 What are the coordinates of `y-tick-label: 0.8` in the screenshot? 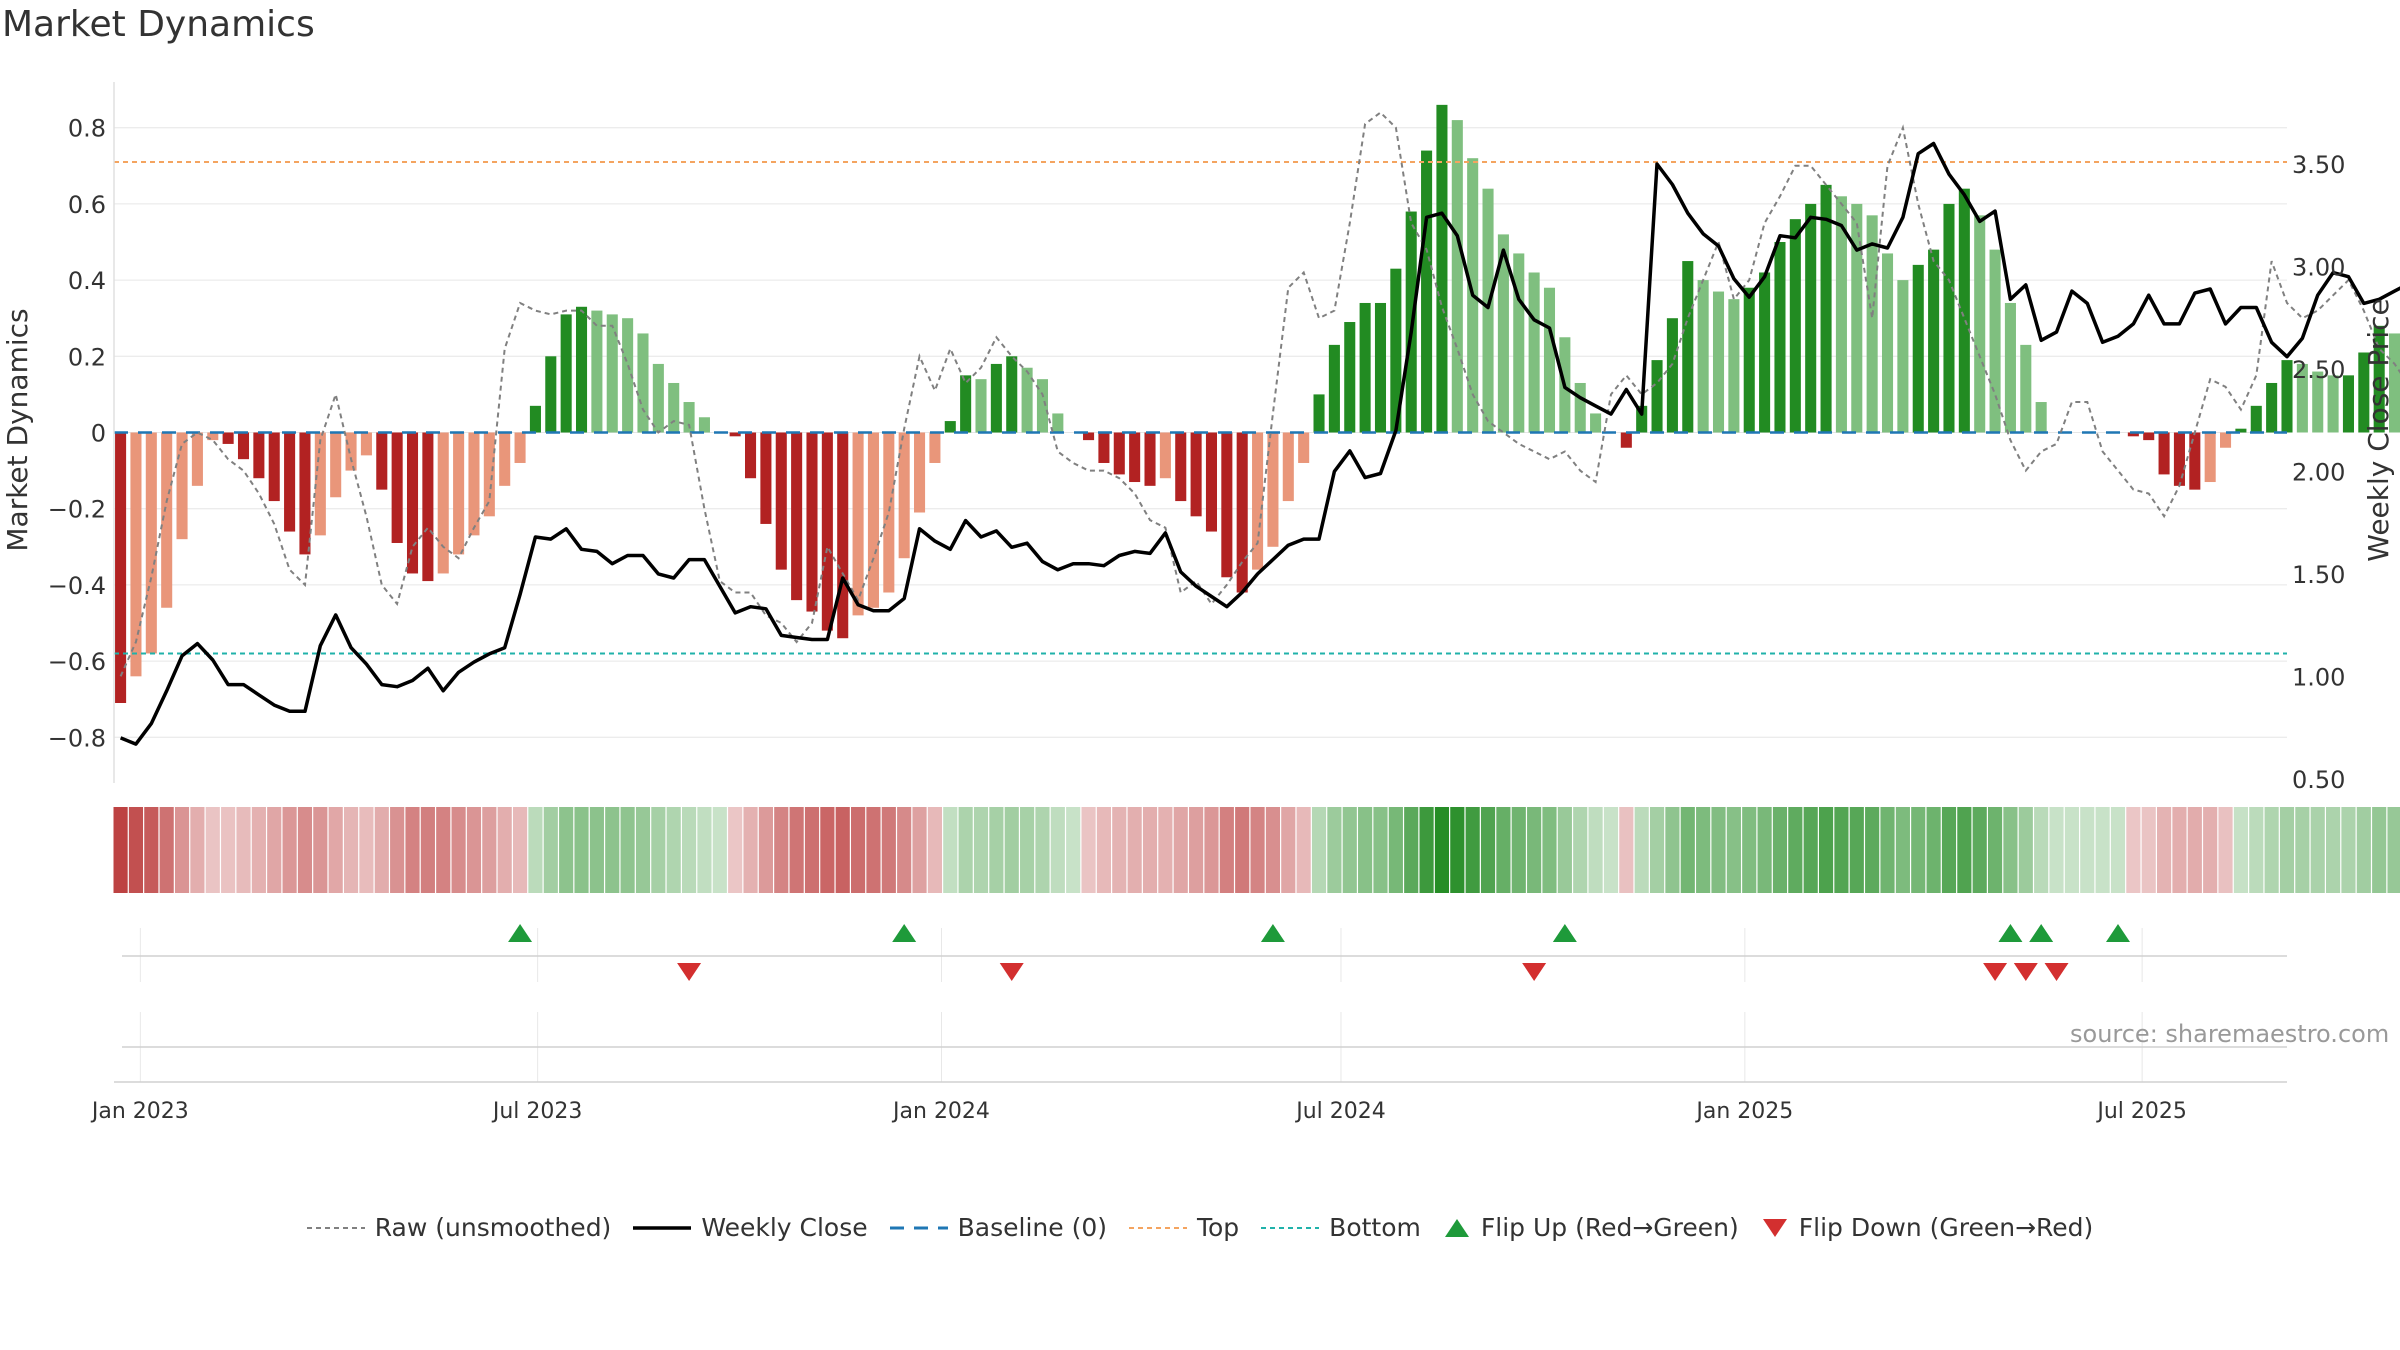 It's located at (87, 129).